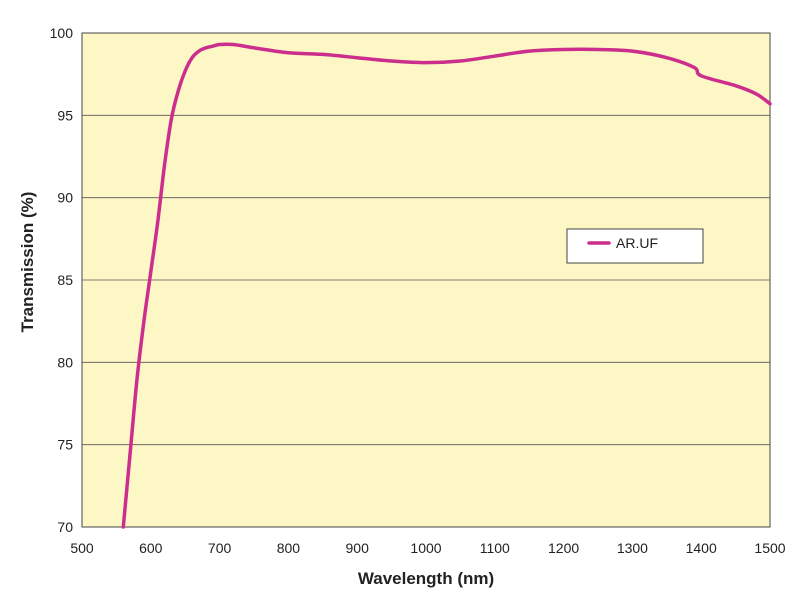 The height and width of the screenshot is (600, 798). I want to click on x-tick-label: 1500, so click(769, 548).